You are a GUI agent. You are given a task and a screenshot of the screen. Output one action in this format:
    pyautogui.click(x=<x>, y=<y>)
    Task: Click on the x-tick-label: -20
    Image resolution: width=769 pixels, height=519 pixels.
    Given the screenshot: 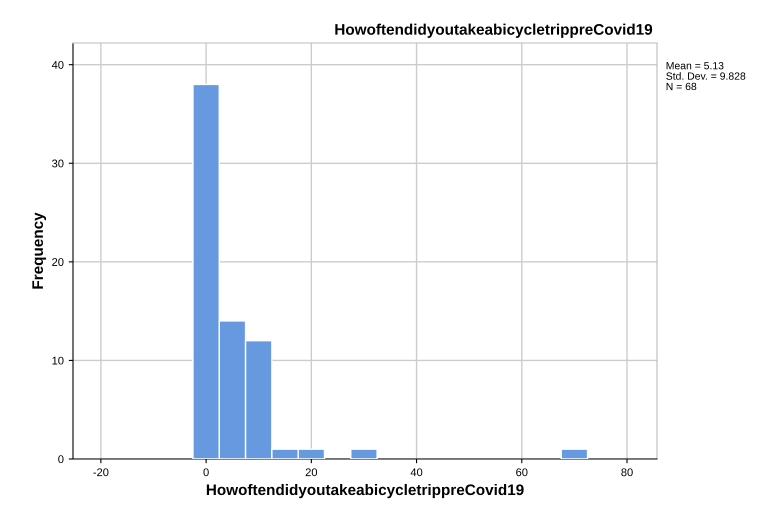 What is the action you would take?
    pyautogui.click(x=100, y=472)
    